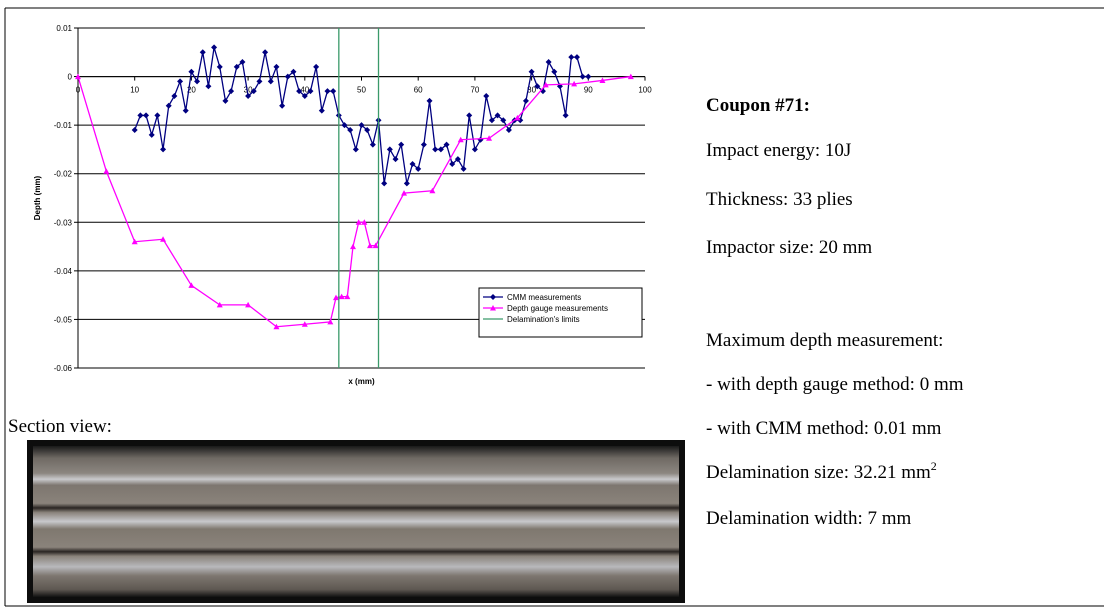 This screenshot has width=1104, height=610. I want to click on x-axis-label: x (mm), so click(361, 381).